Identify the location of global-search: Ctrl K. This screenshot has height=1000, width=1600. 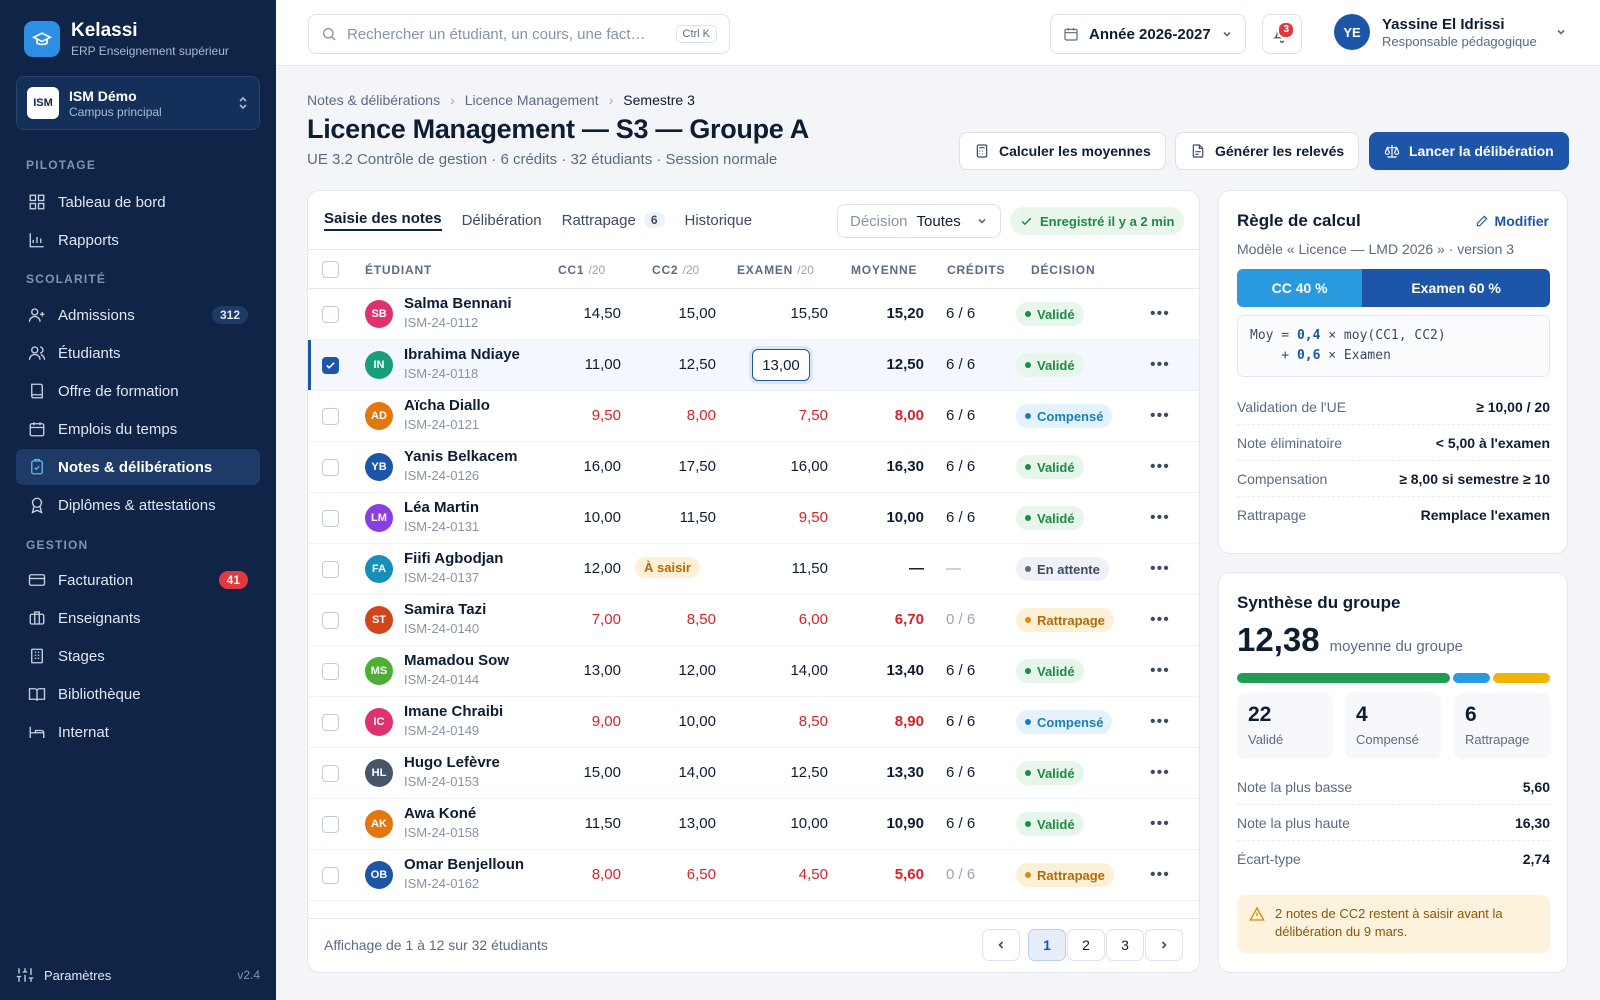
(519, 34).